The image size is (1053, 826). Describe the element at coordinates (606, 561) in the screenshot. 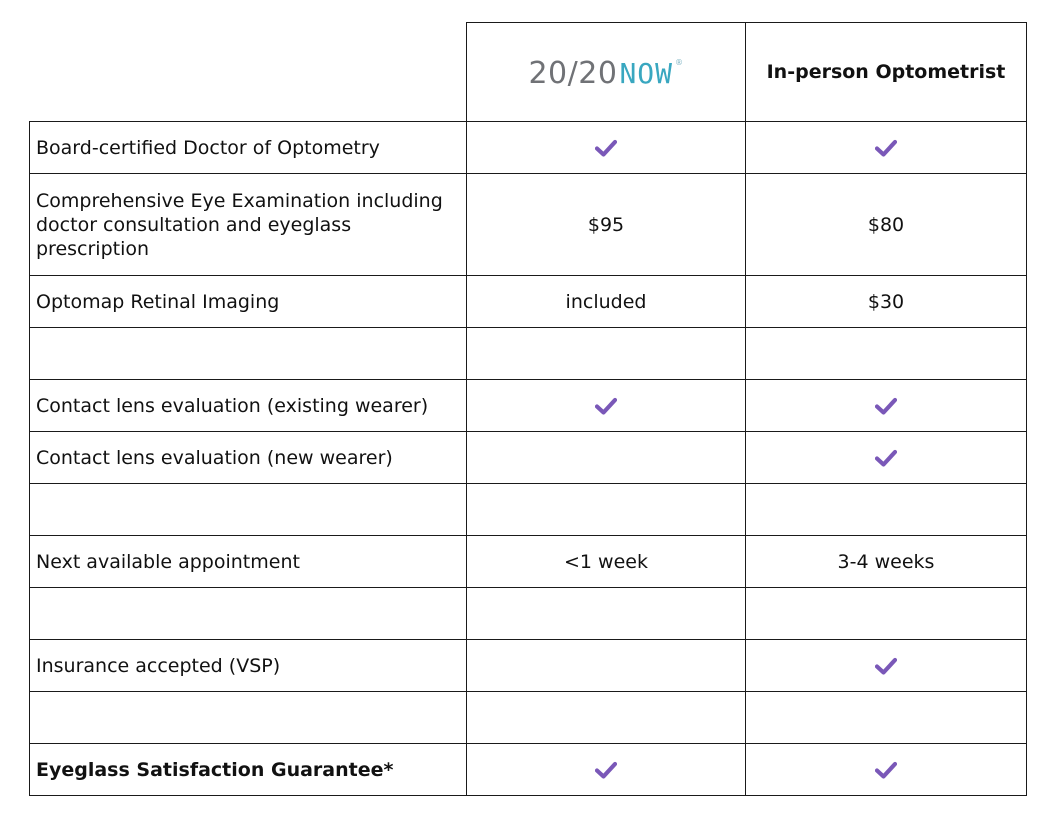

I see `cell-2020now: <1 week` at that location.